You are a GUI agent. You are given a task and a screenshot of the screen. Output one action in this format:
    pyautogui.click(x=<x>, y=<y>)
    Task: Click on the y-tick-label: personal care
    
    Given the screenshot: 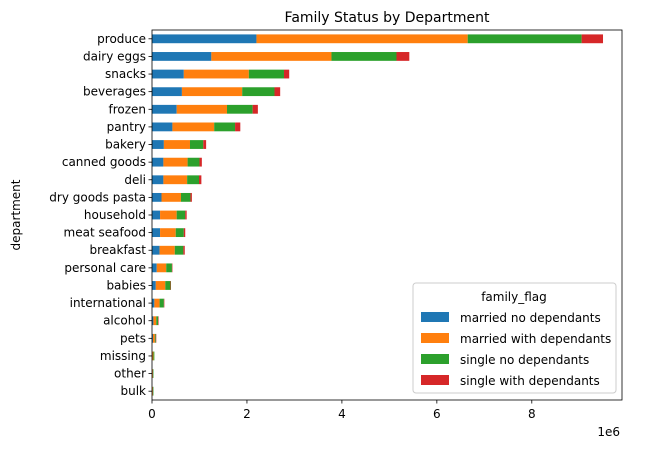 What is the action you would take?
    pyautogui.click(x=105, y=268)
    